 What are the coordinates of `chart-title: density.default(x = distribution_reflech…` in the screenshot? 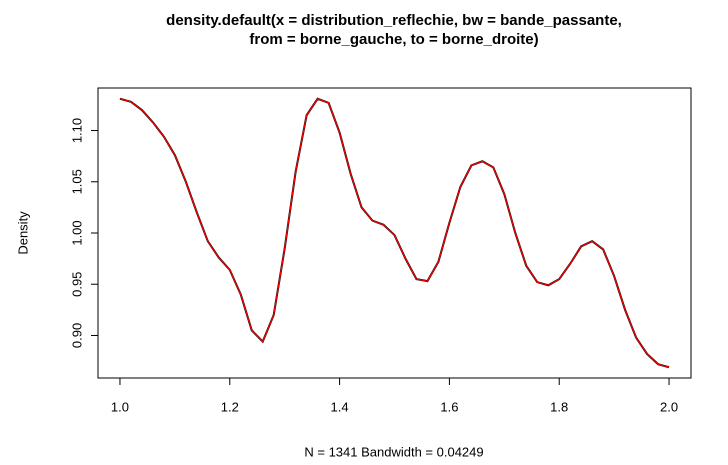 It's located at (394, 20).